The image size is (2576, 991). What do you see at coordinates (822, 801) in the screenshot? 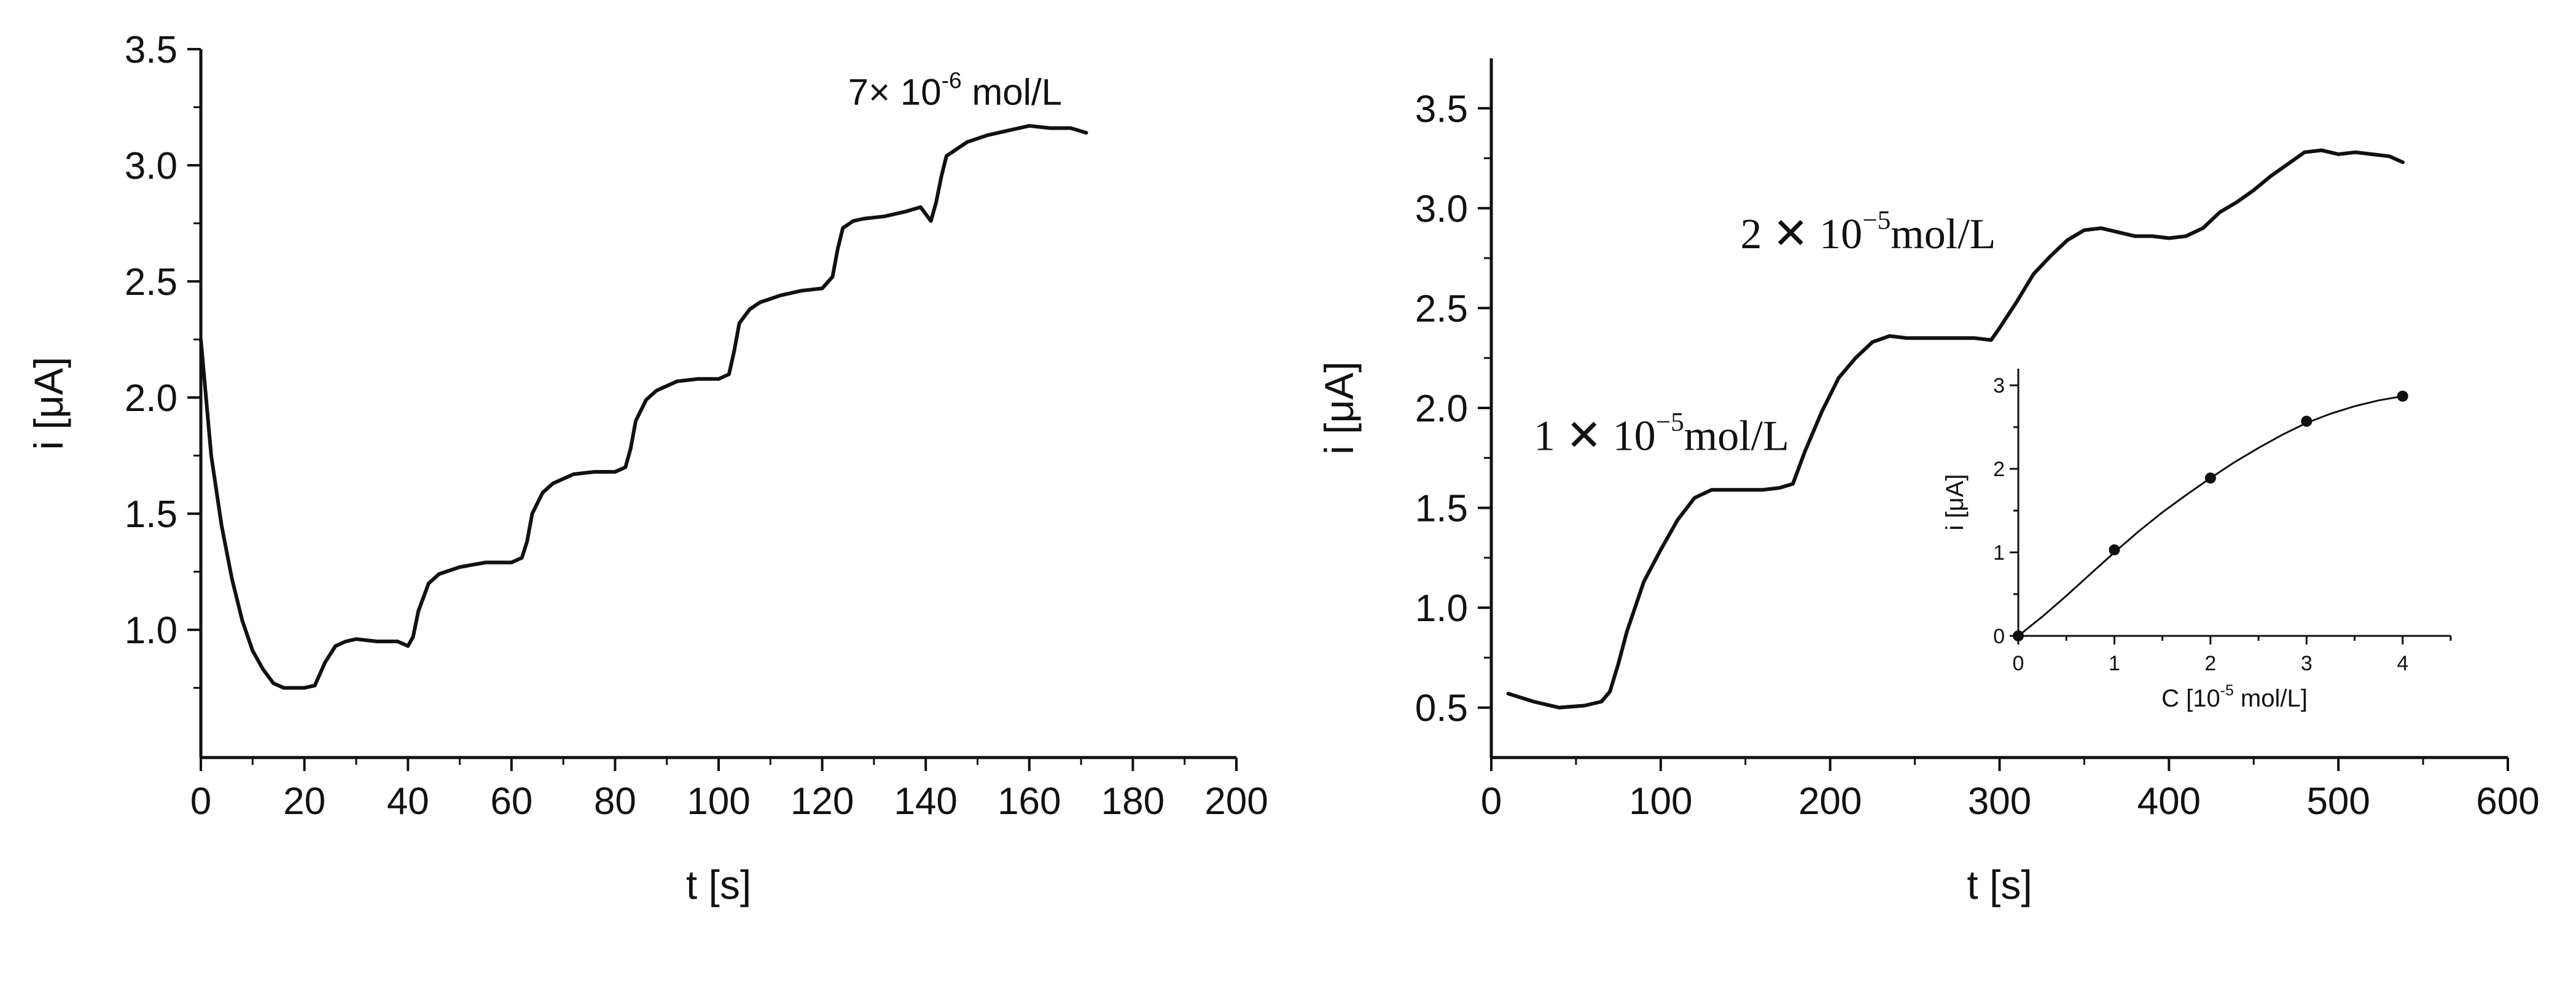
I see `x-tick-label: 120` at bounding box center [822, 801].